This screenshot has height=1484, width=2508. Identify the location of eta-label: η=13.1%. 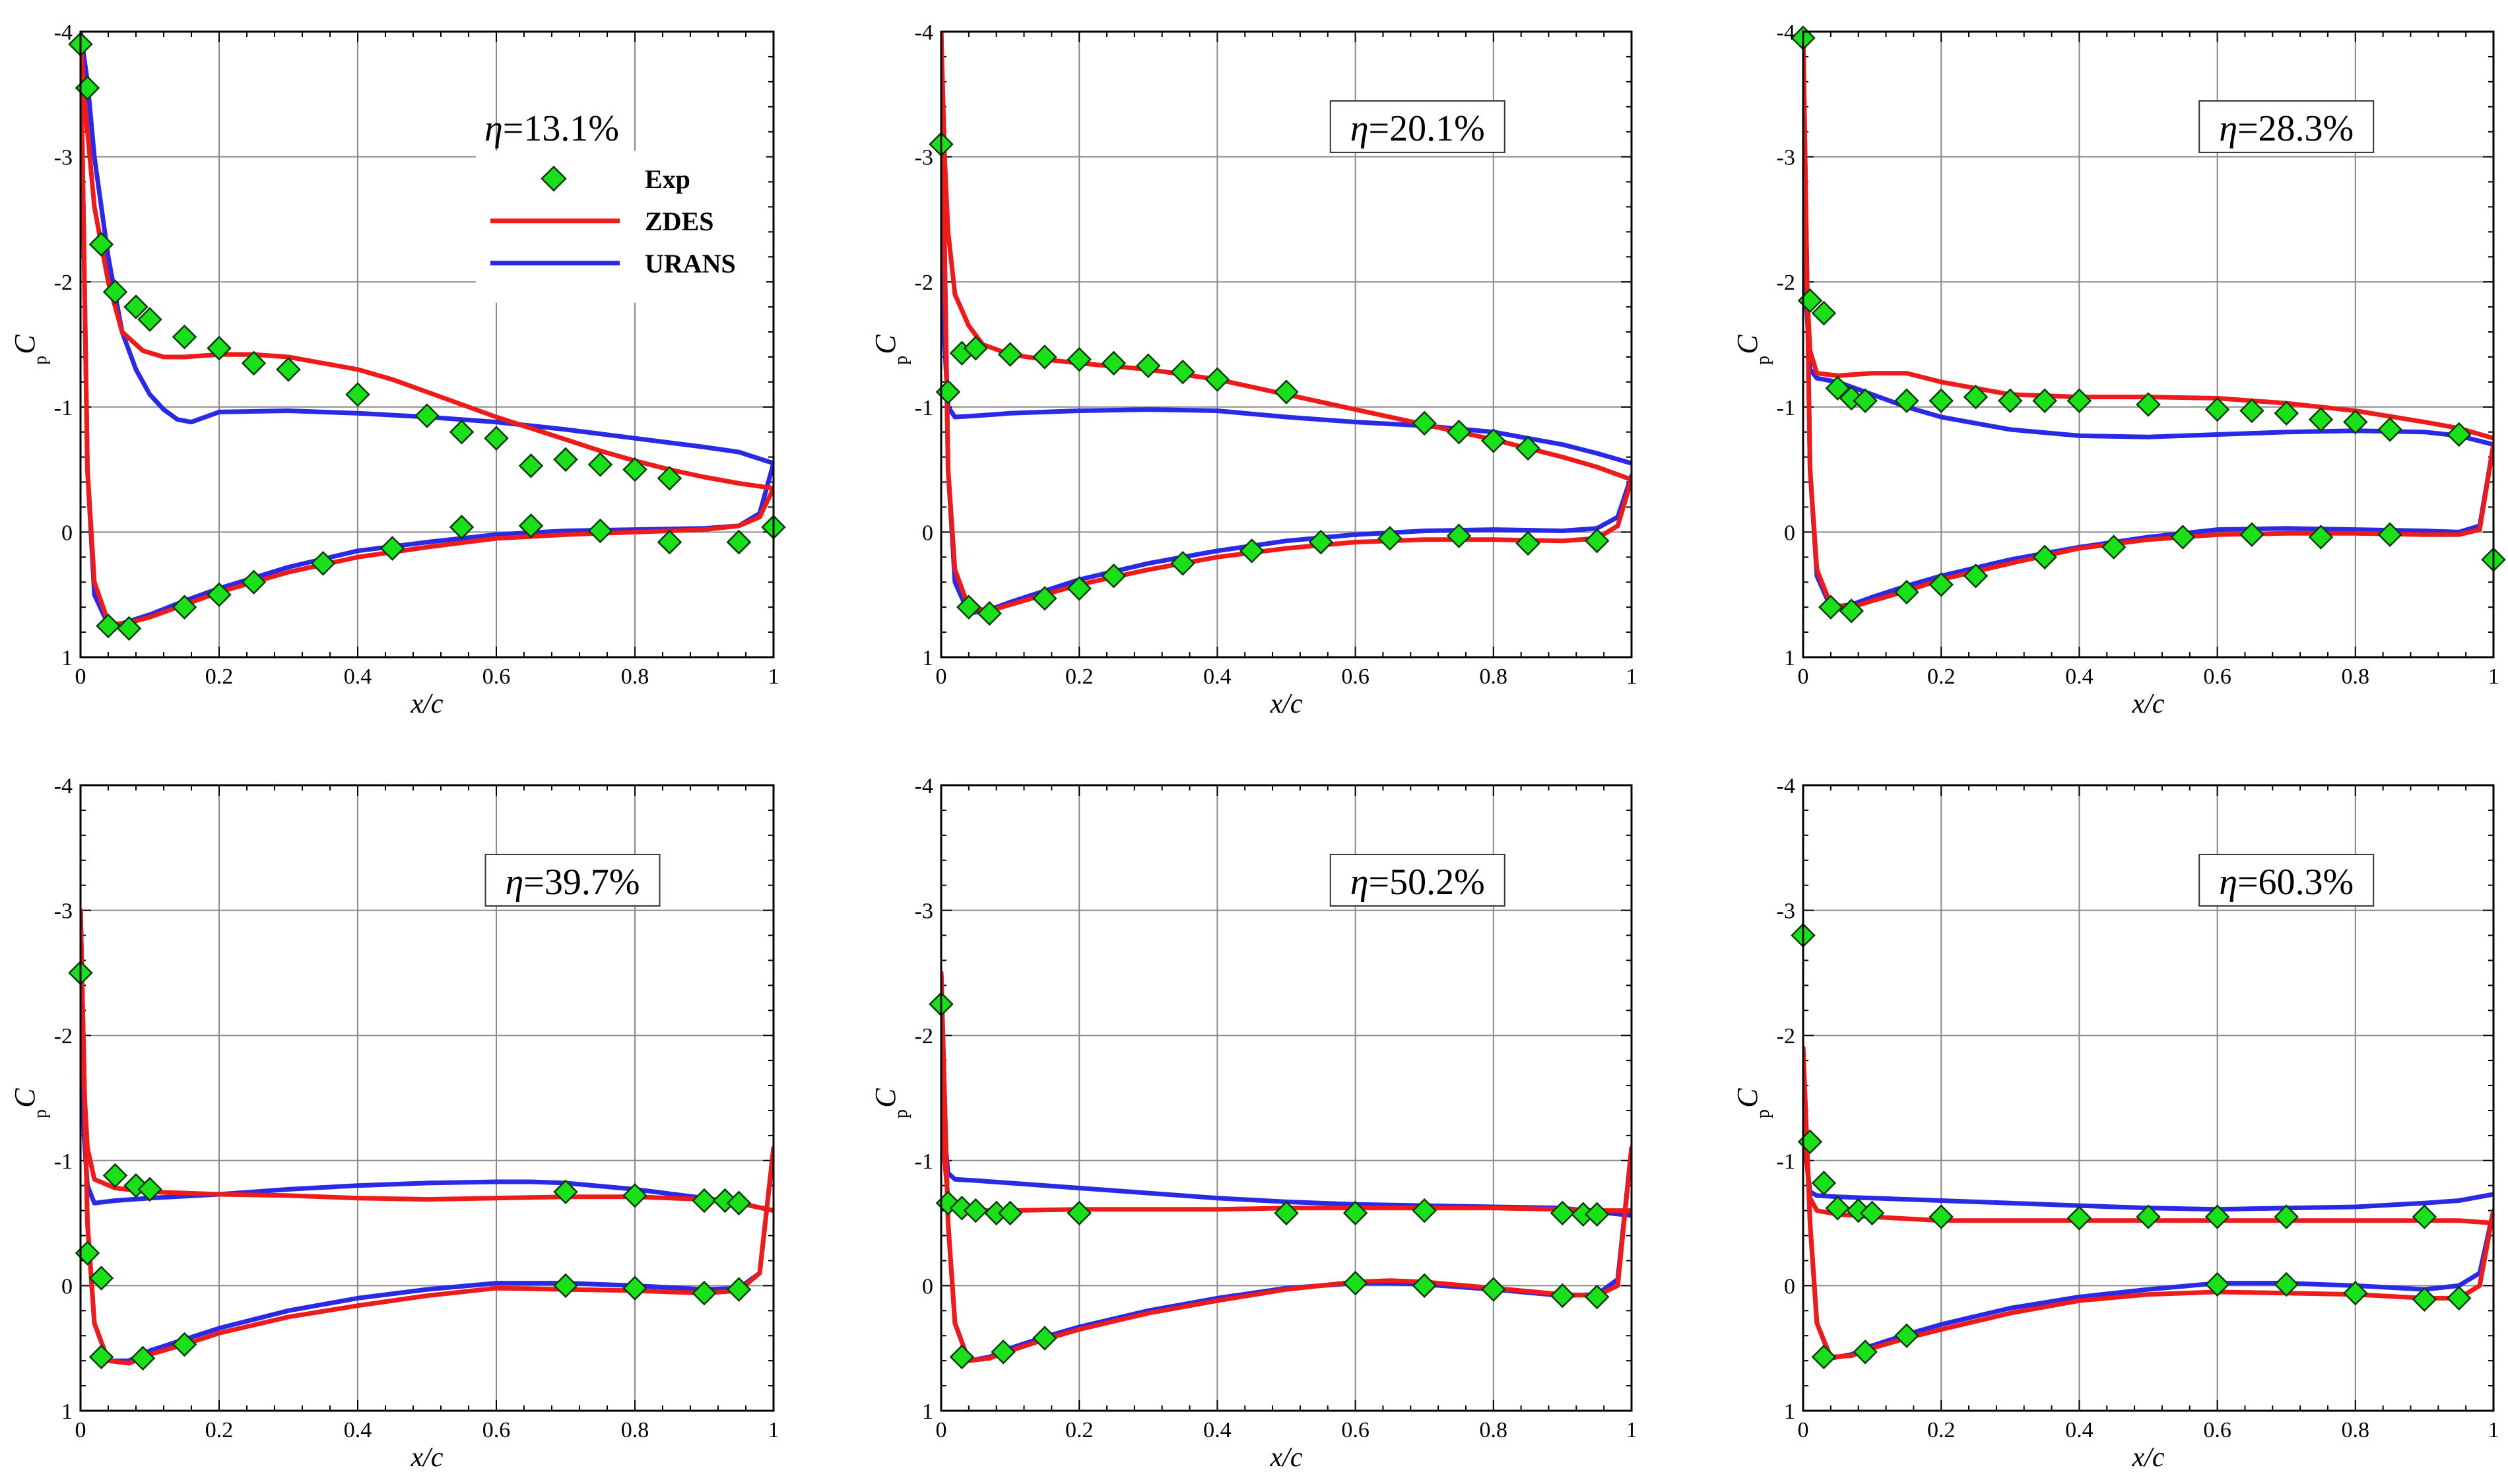
(551, 128).